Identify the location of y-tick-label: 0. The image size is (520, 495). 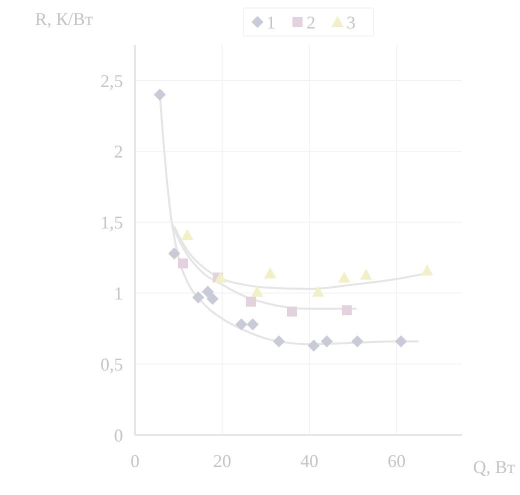
(118, 435).